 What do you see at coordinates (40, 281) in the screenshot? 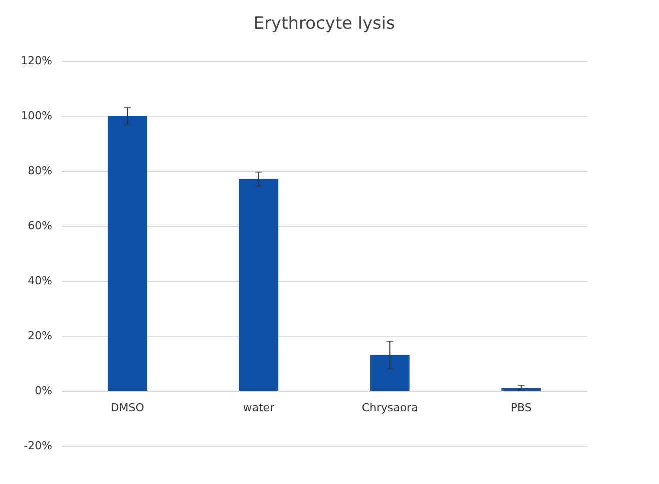
I see `y-tick-label: 40%` at bounding box center [40, 281].